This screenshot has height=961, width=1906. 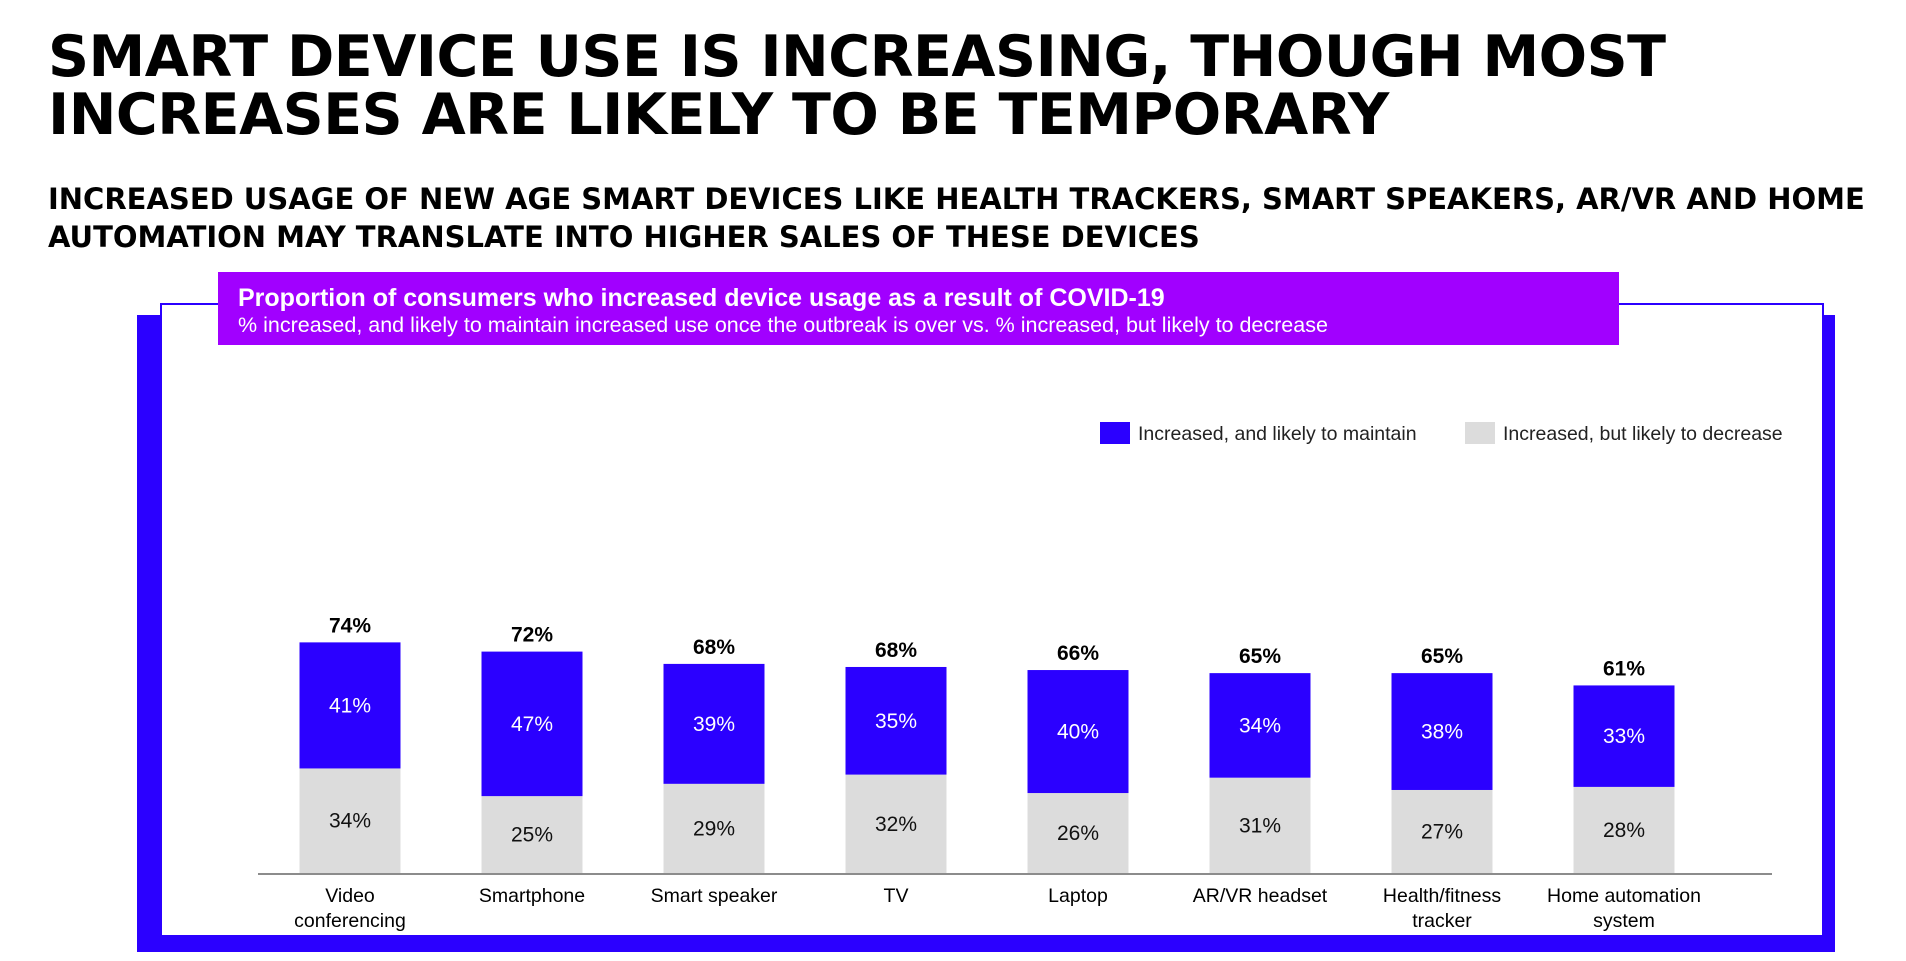 I want to click on legend-swatch-maintain, so click(x=1115, y=433).